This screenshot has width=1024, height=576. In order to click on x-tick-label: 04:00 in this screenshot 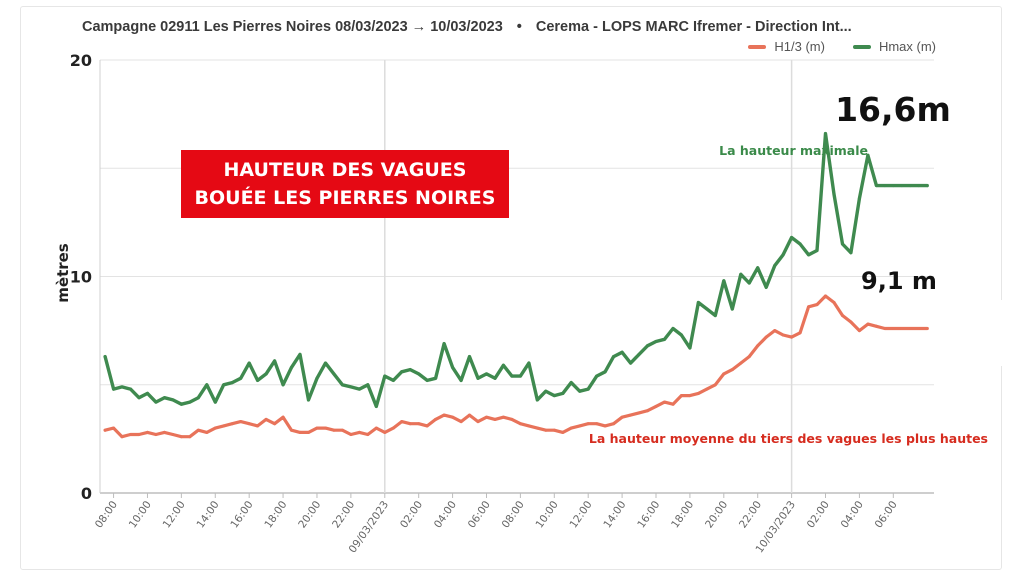, I will do `click(445, 515)`.